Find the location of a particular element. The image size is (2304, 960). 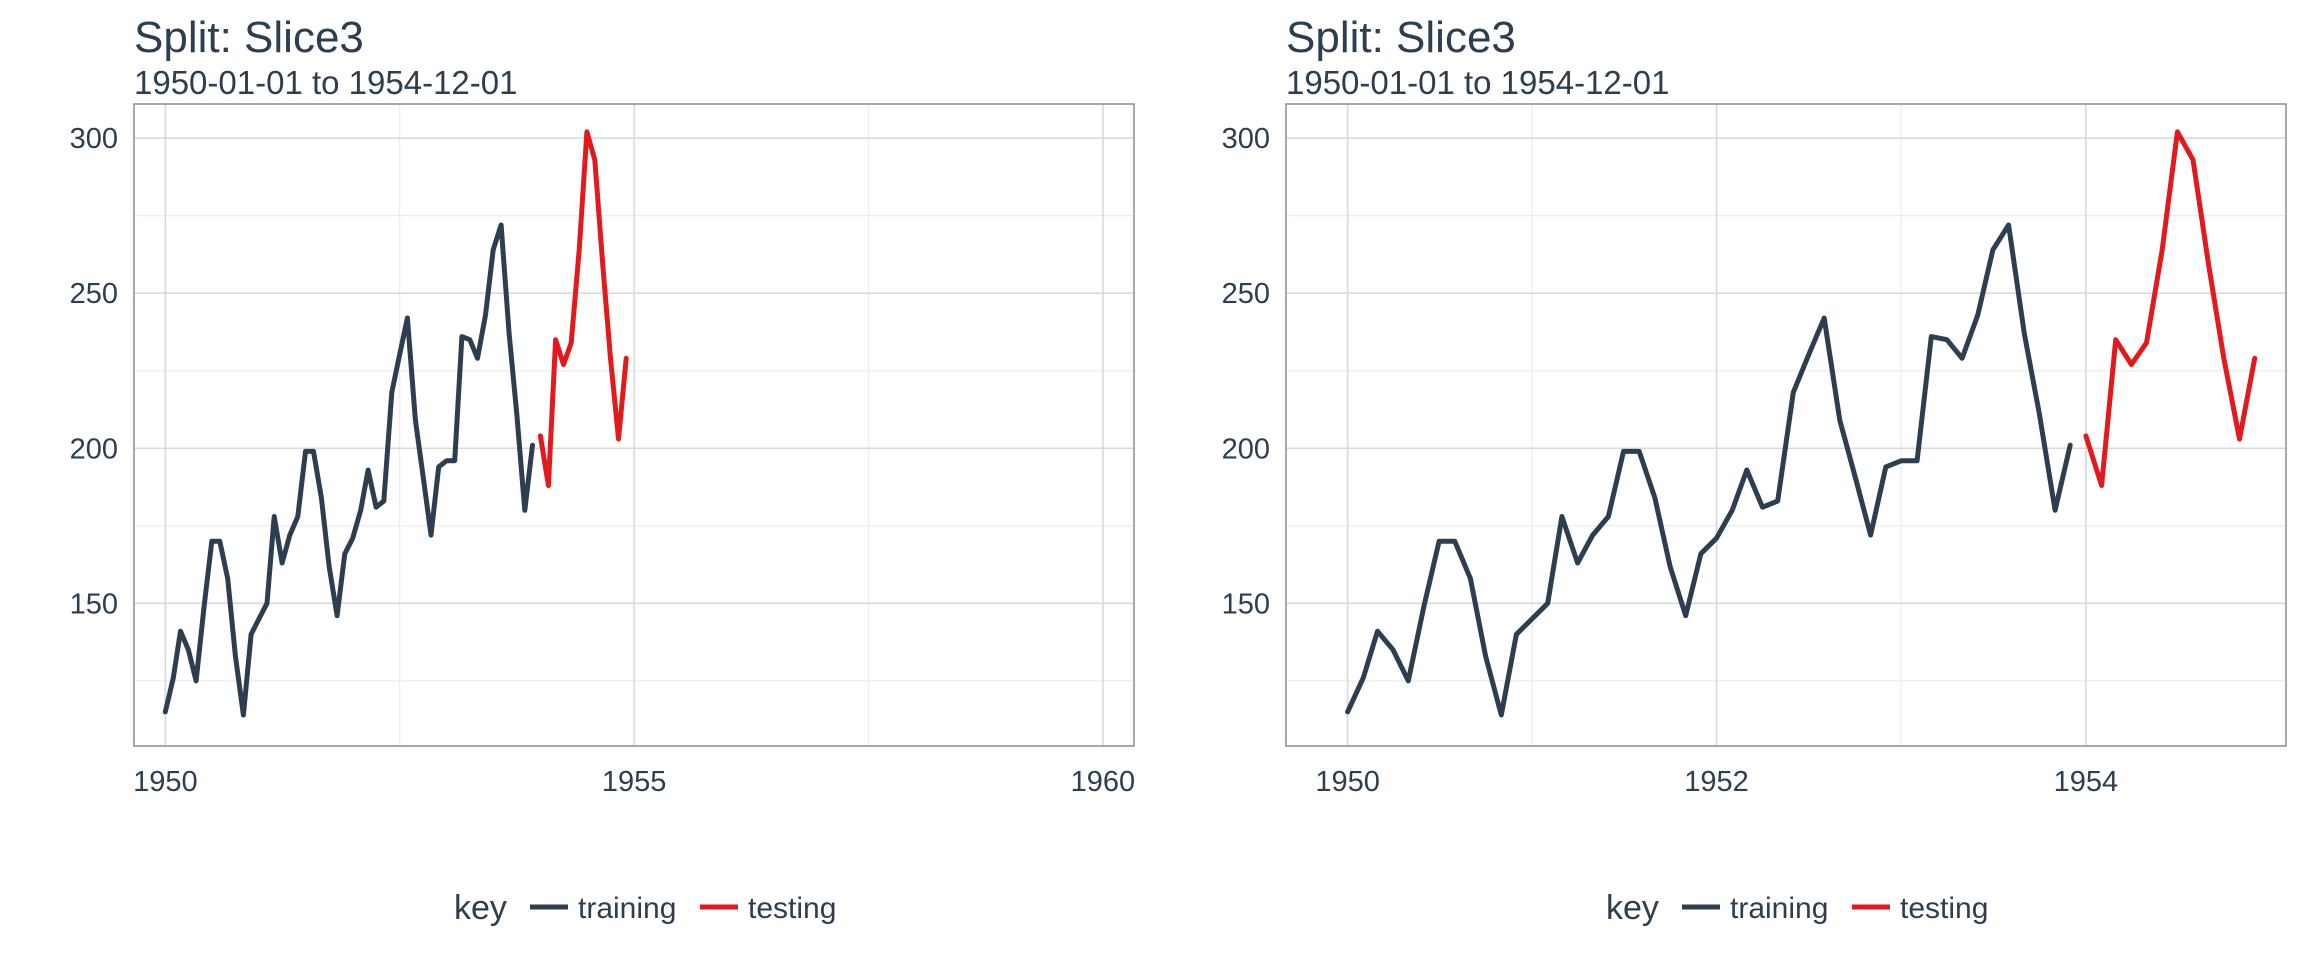

x-tick-label: 1955 is located at coordinates (634, 782).